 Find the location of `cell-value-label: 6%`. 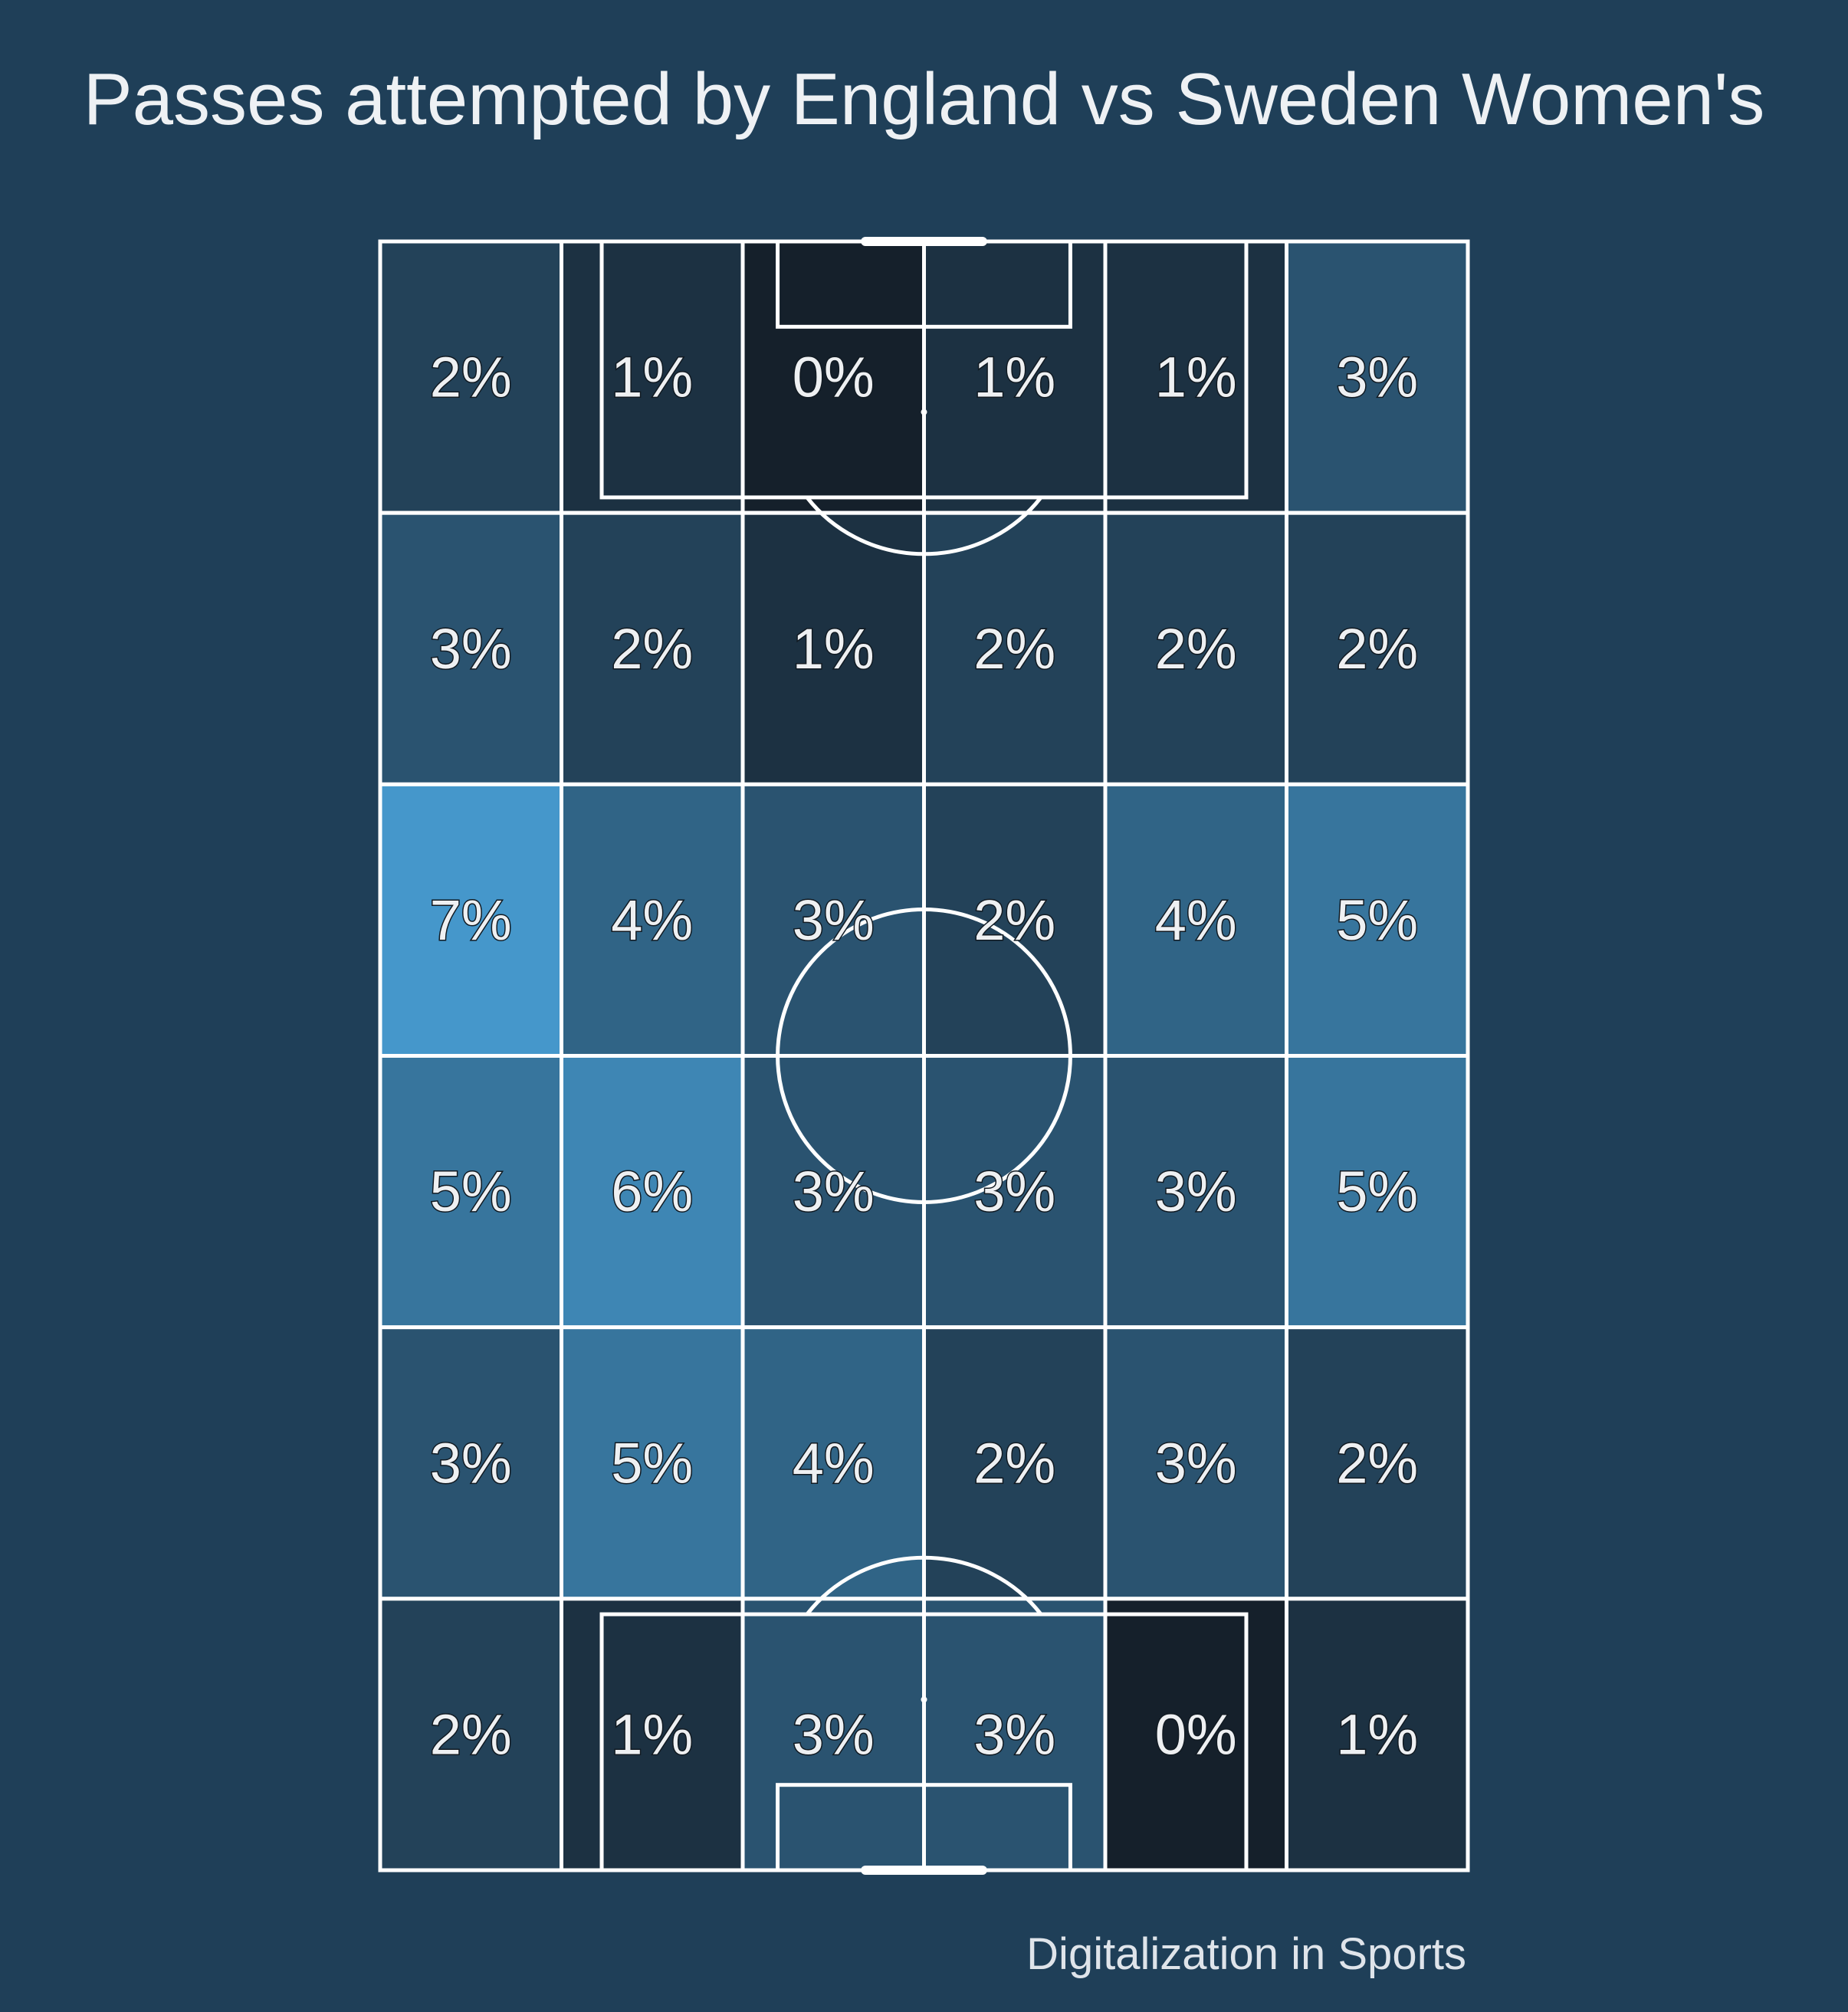

cell-value-label: 6% is located at coordinates (652, 1191).